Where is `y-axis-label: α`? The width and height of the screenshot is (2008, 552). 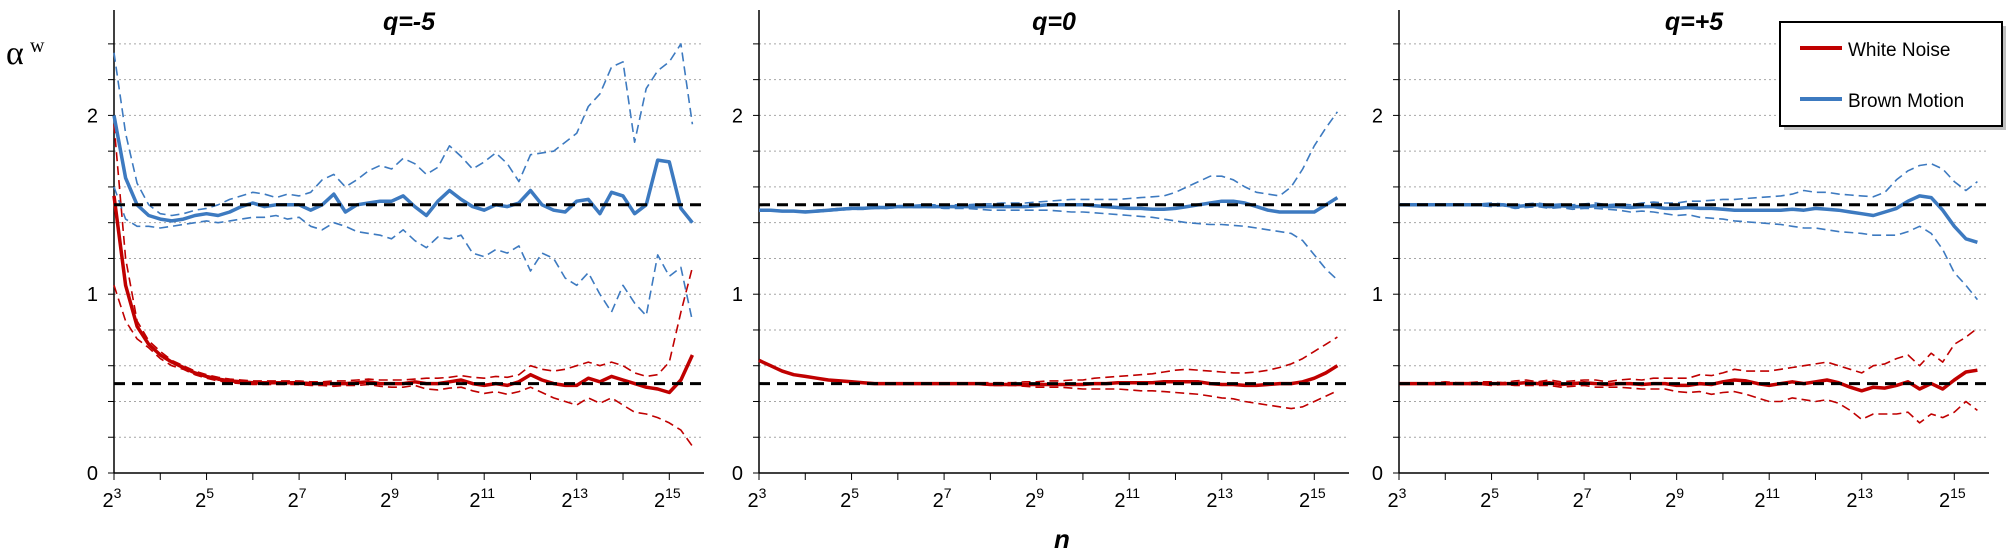
y-axis-label: α is located at coordinates (15, 53).